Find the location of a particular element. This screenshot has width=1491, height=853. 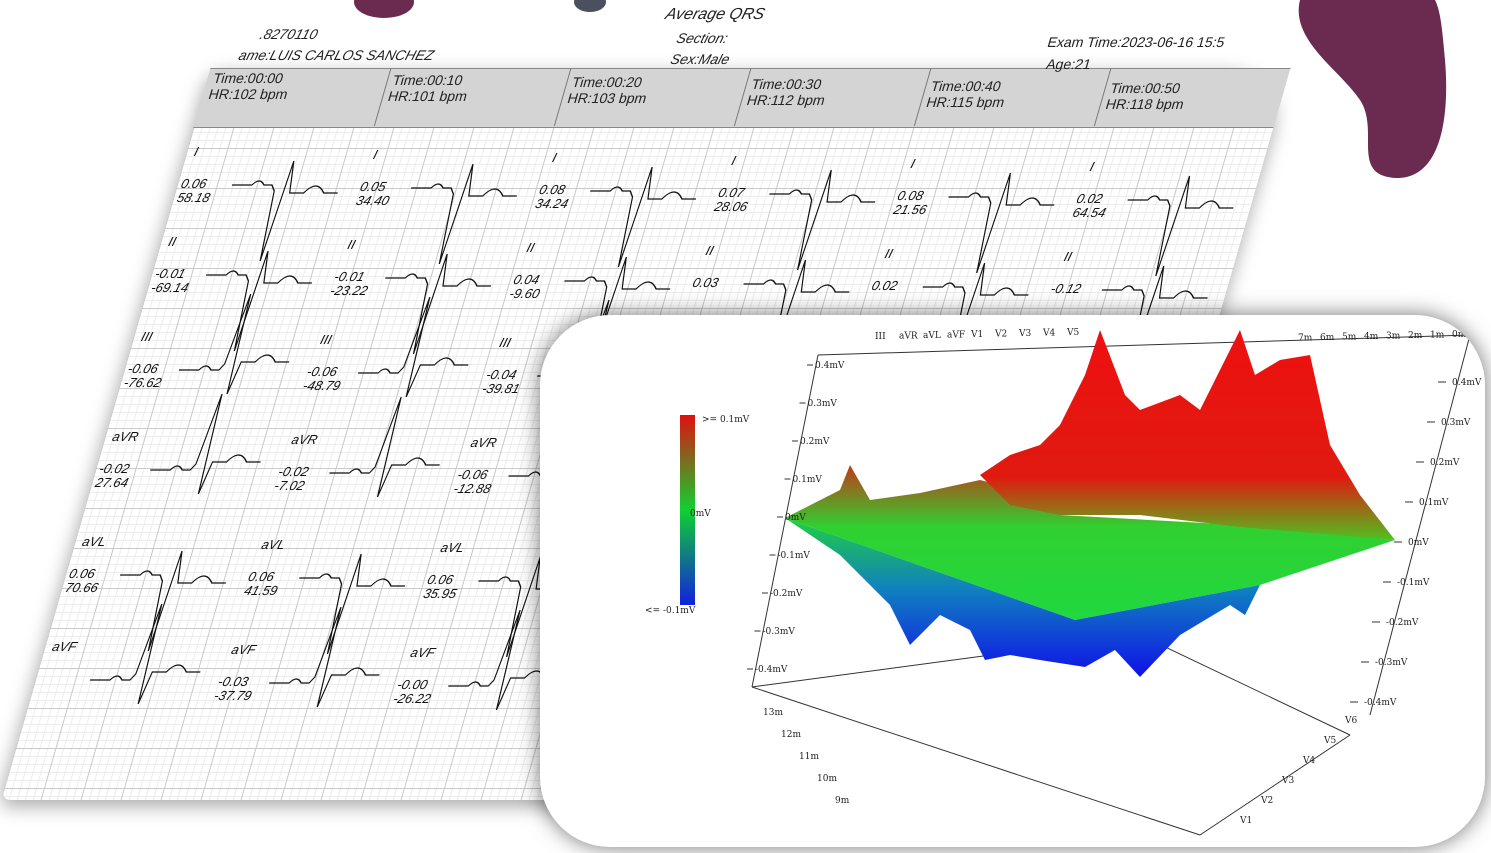

lead-angle: -7.02 is located at coordinates (289, 485).